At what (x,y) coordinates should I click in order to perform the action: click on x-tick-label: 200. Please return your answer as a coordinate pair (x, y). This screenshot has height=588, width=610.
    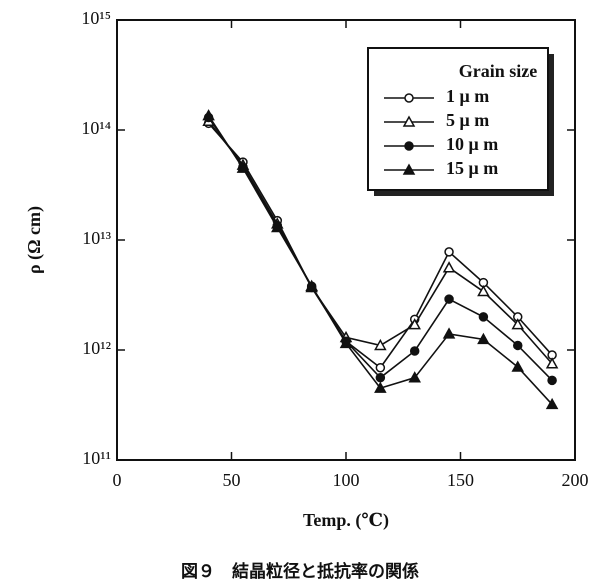
    Looking at the image, I should click on (575, 480).